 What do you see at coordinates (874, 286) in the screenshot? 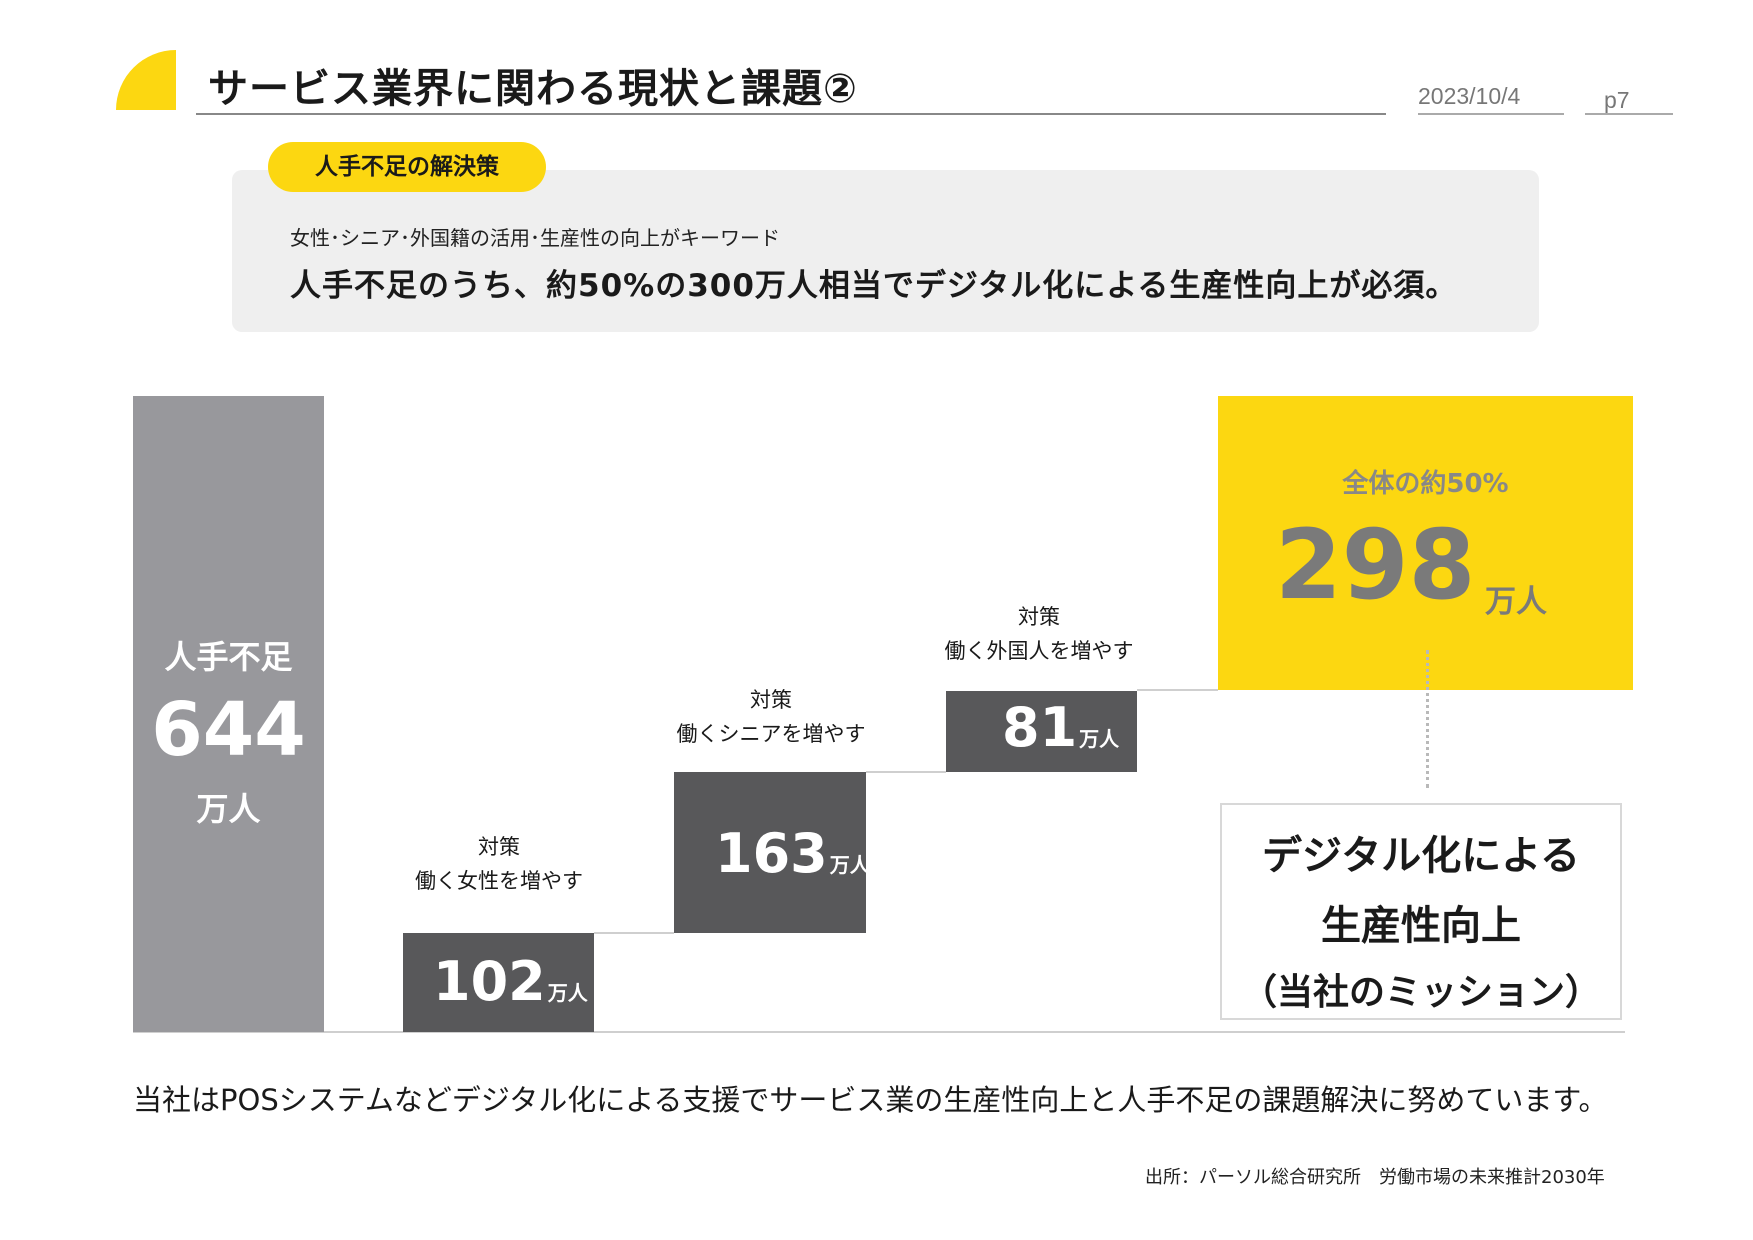
I see `summary-headline: 人手不足のうち、約50%の300万人相当でデジタル化による生産性向上が必須。` at bounding box center [874, 286].